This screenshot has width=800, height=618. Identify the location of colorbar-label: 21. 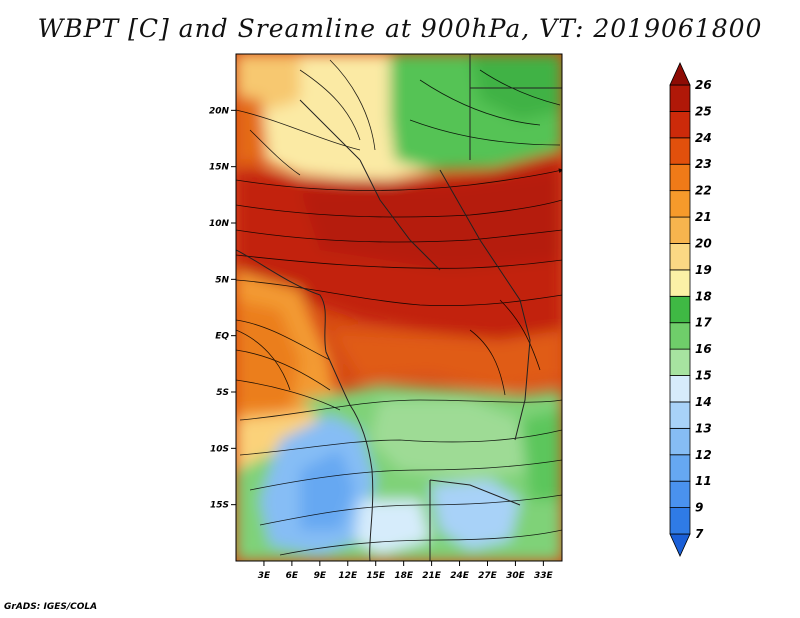
(703, 217).